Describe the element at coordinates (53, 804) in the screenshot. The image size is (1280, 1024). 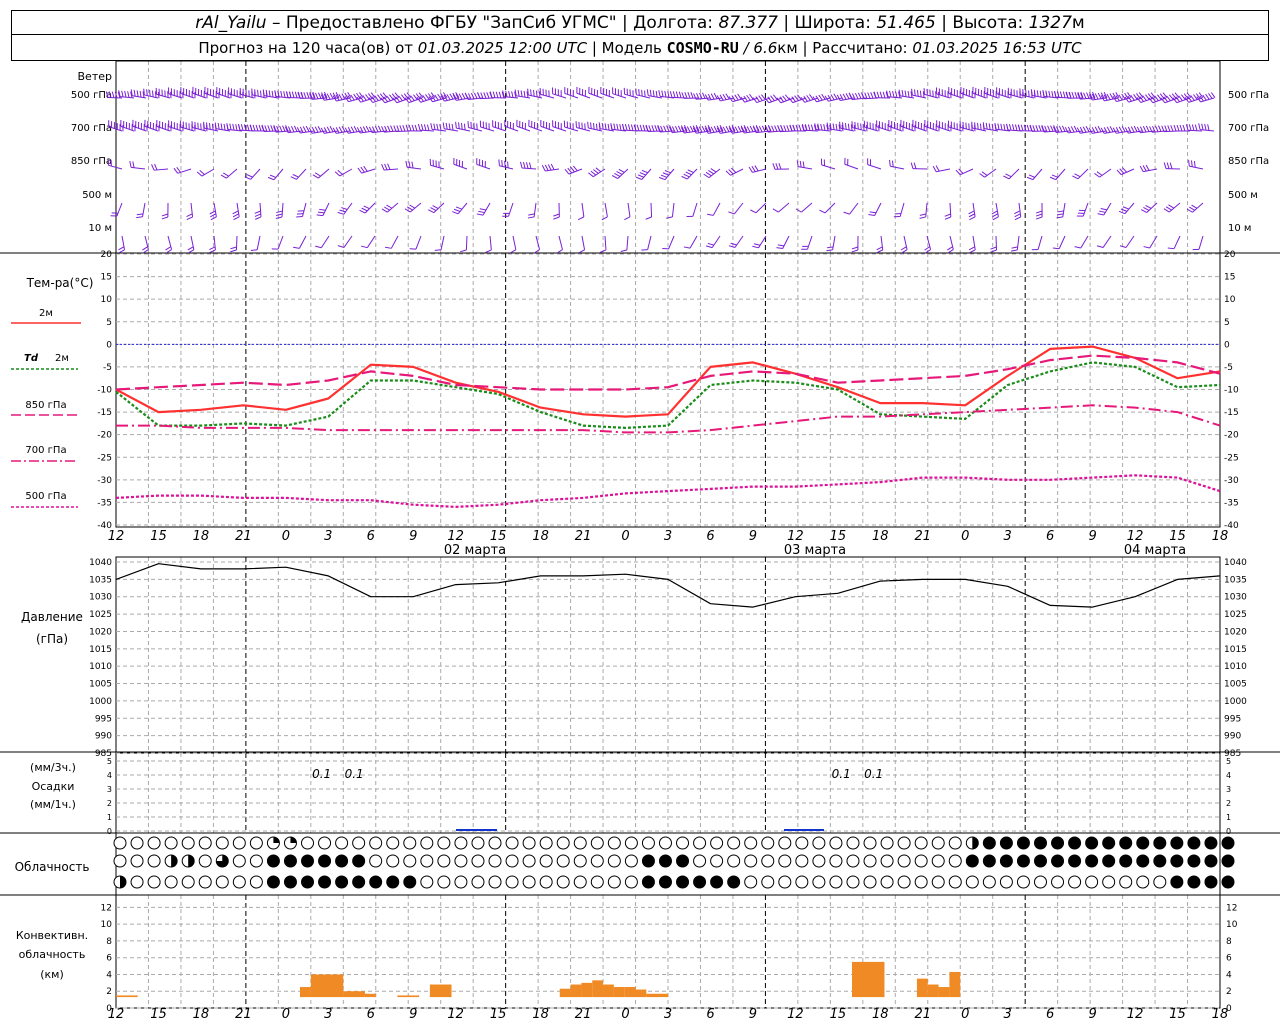
I see `precip-unit-1h: (мм/1ч.)` at that location.